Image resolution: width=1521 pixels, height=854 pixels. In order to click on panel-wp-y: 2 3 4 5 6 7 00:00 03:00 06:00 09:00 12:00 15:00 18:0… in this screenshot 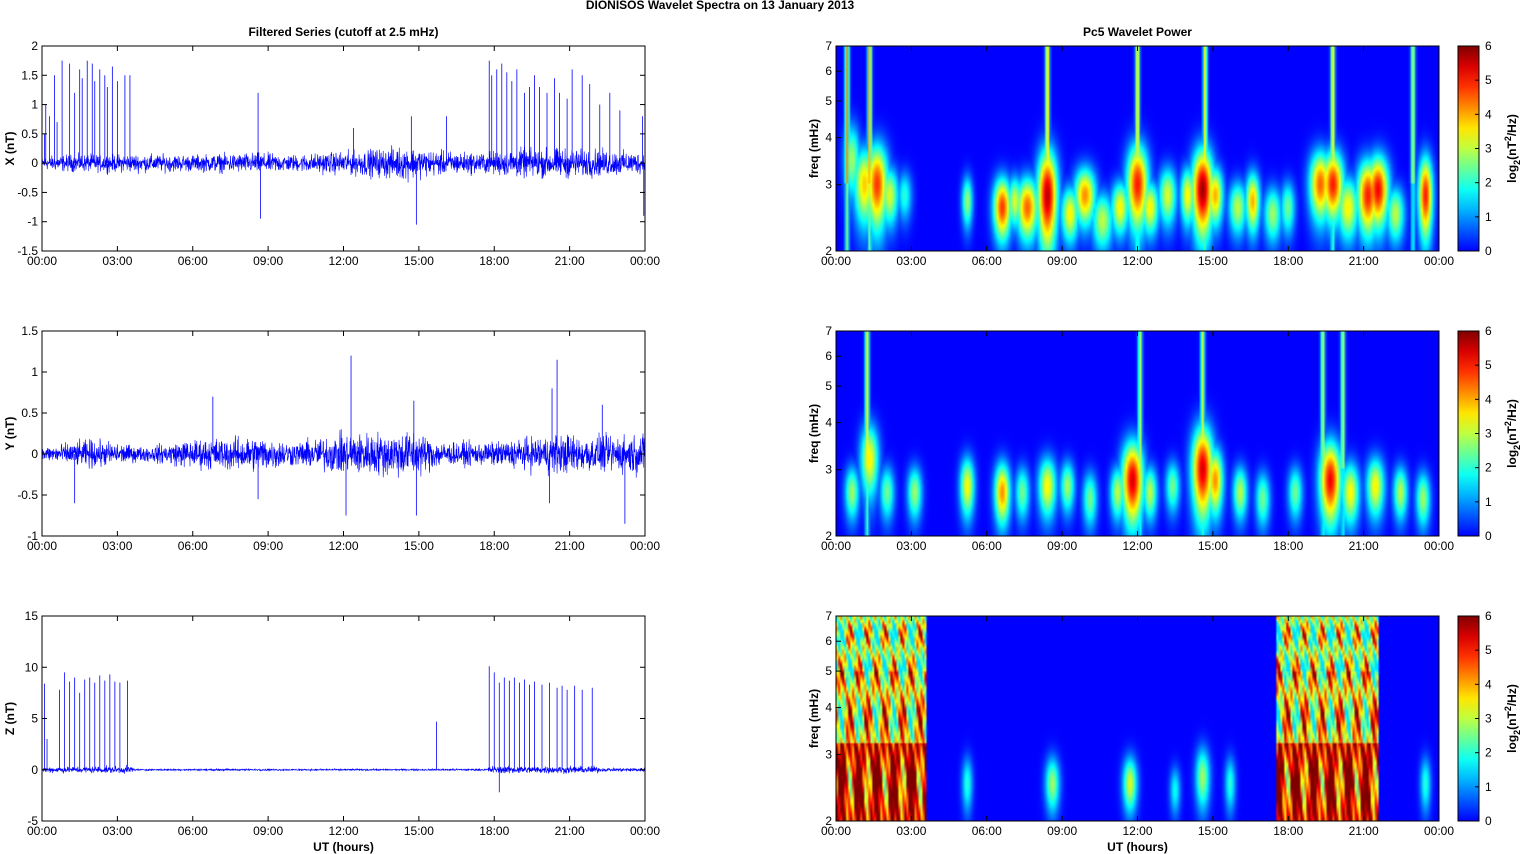, I will do `click(1164, 438)`.